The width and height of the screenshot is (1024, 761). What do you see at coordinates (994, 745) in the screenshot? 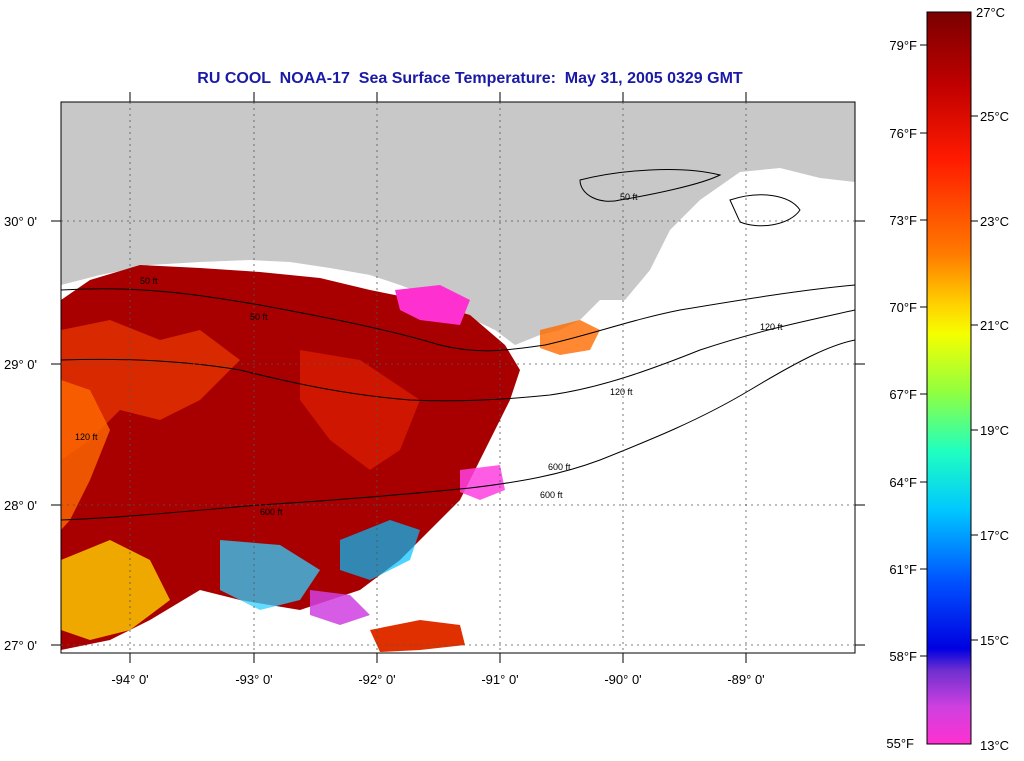
I see `colorbar-c-label: 13°C` at bounding box center [994, 745].